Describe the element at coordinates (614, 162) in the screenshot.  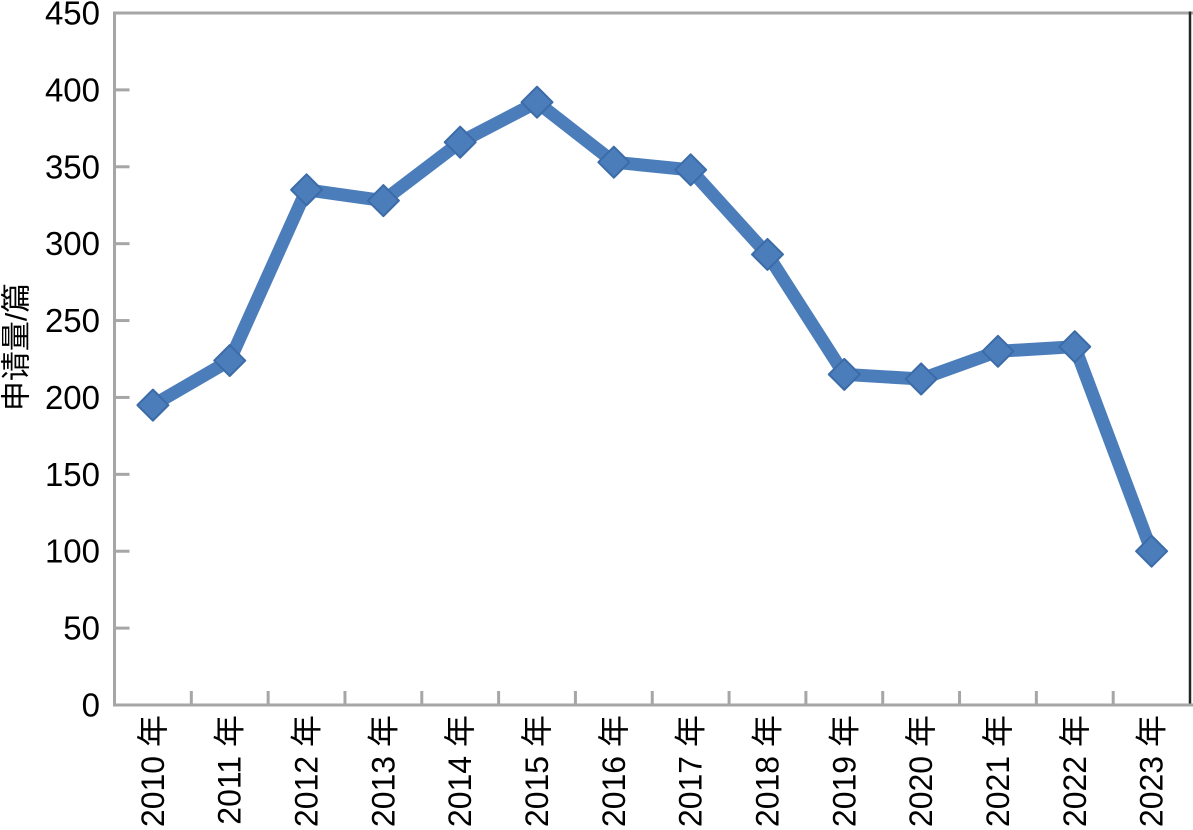
I see `data-point-2016` at that location.